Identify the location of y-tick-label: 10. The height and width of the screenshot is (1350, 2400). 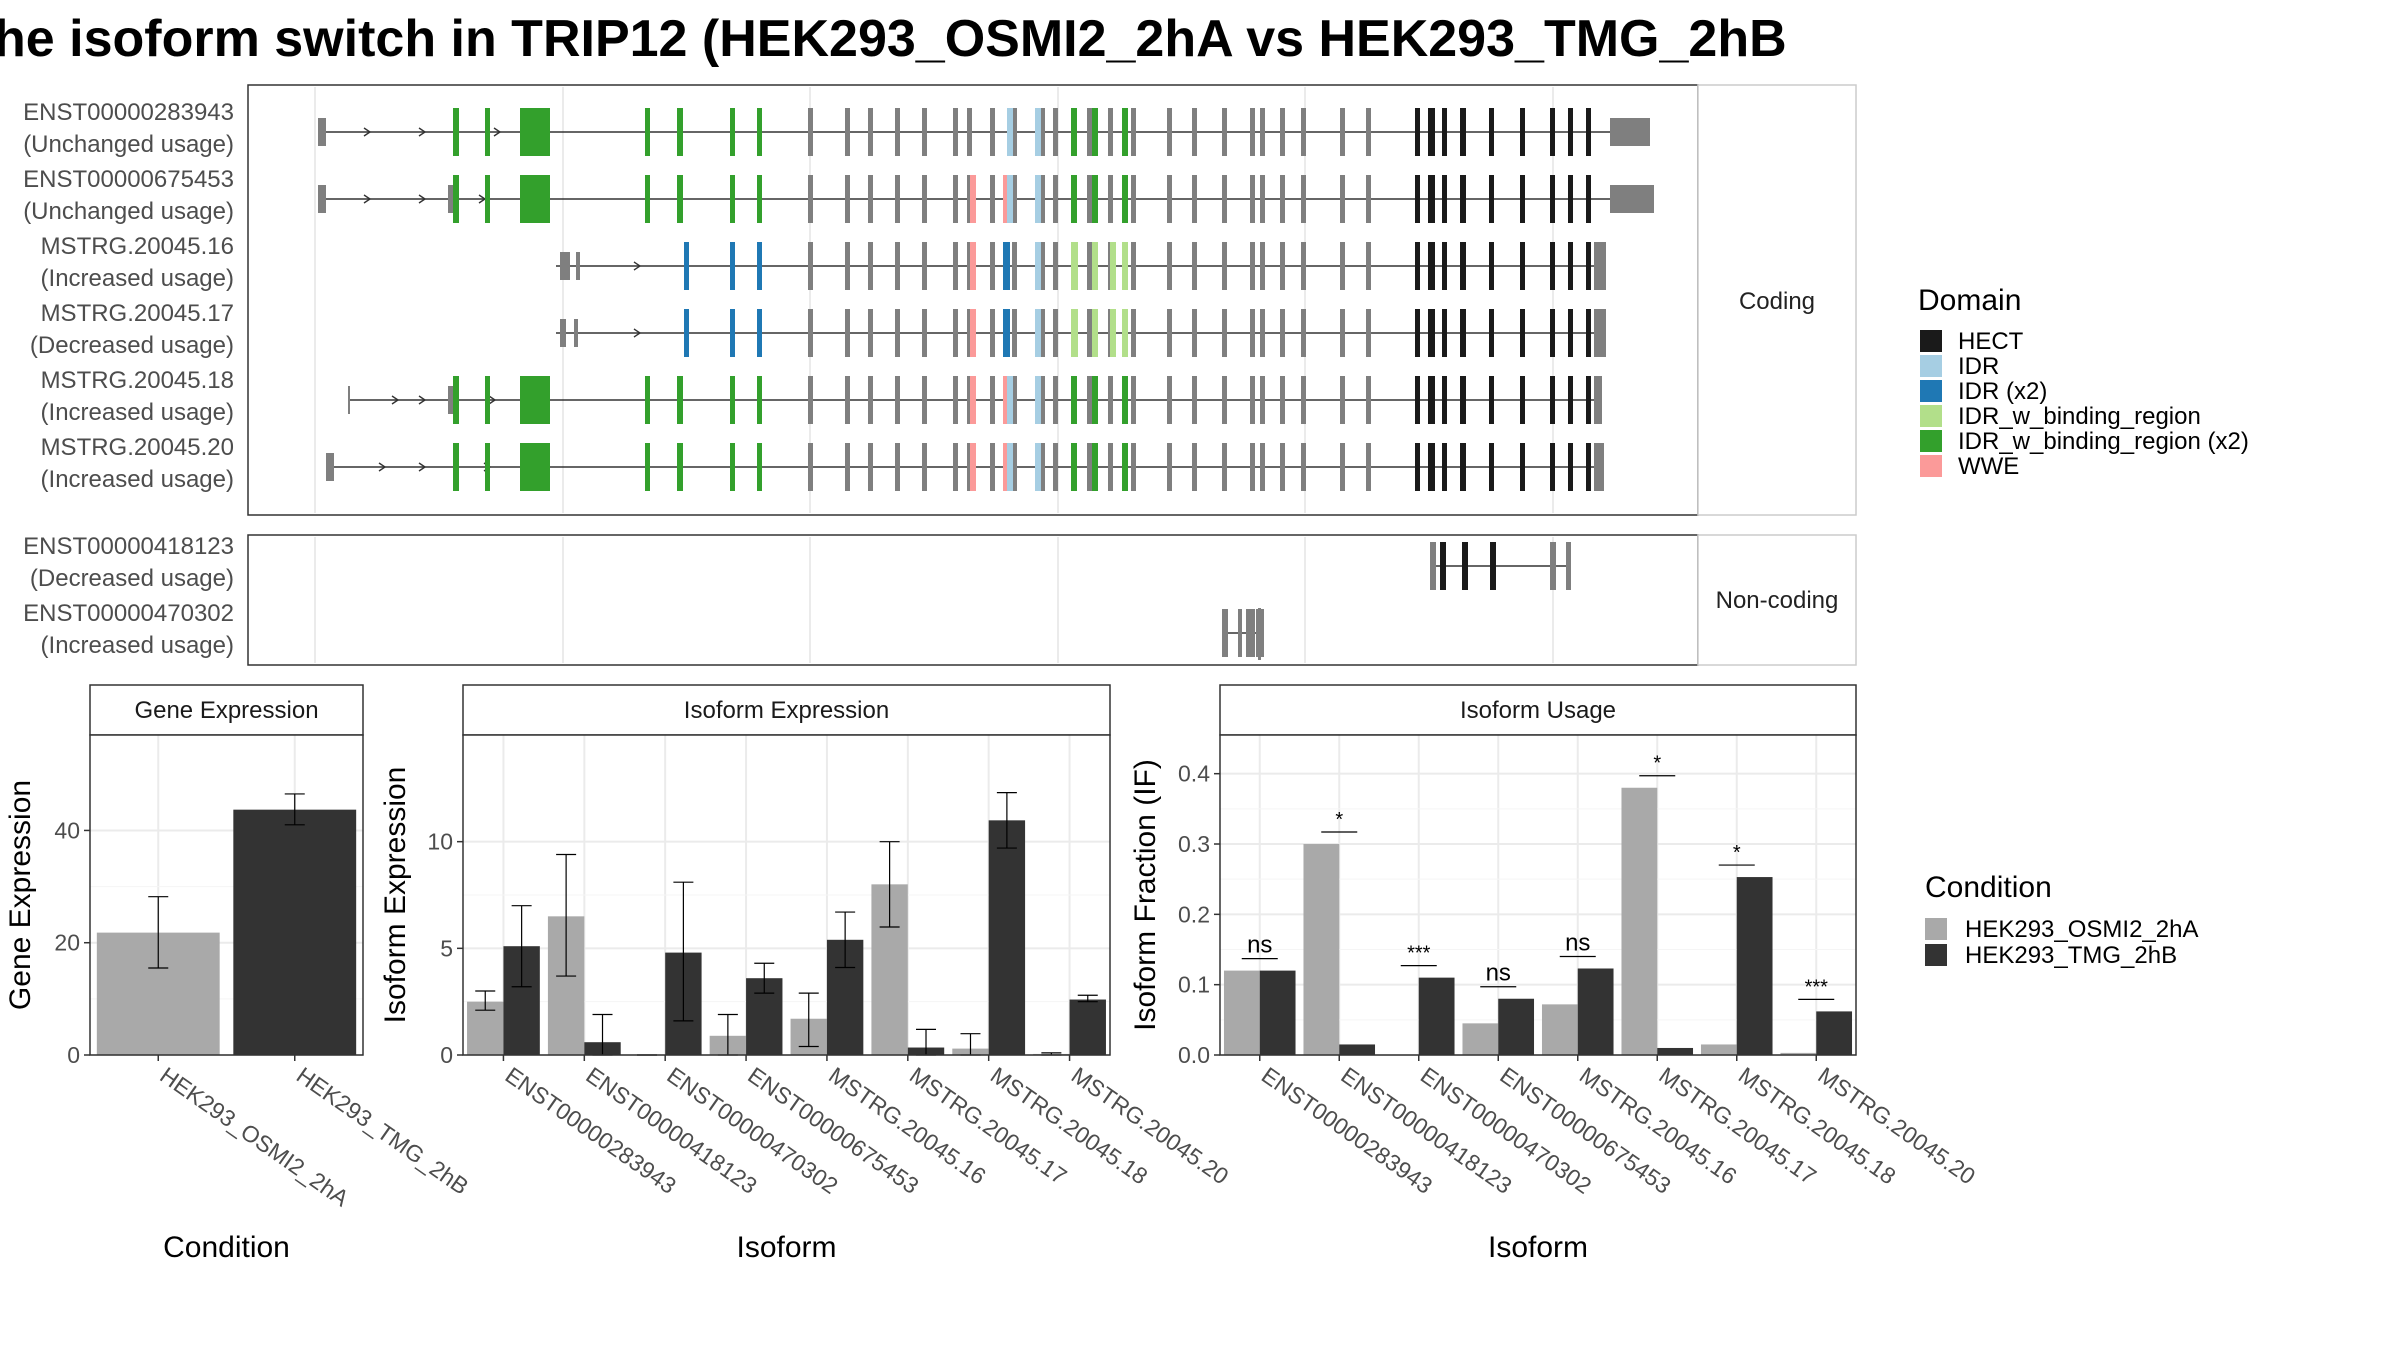
(440, 842).